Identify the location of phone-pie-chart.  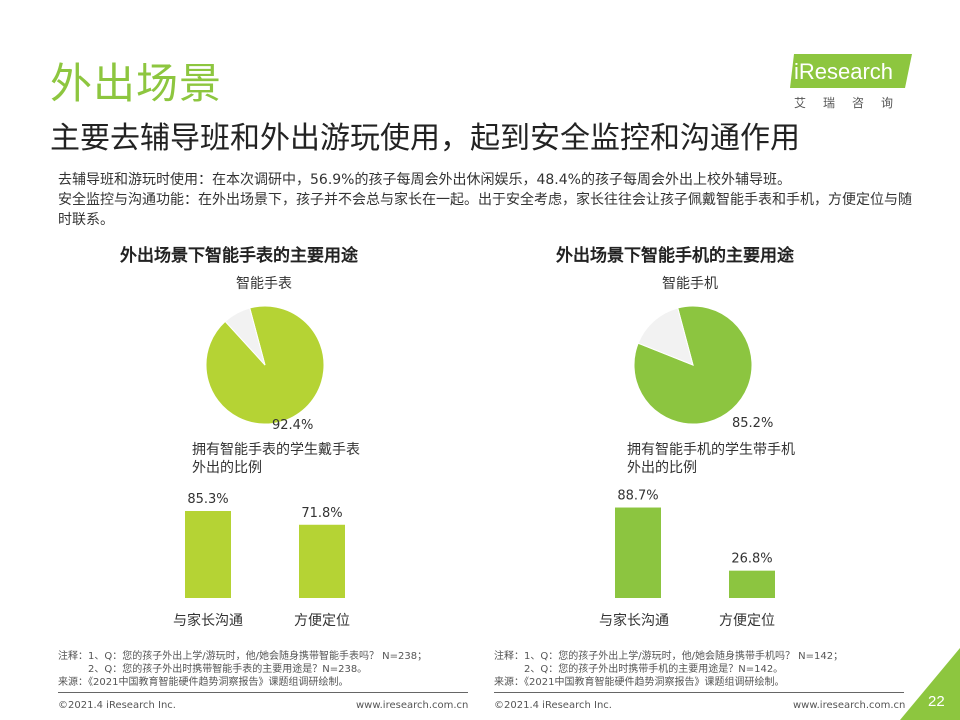
(693, 365).